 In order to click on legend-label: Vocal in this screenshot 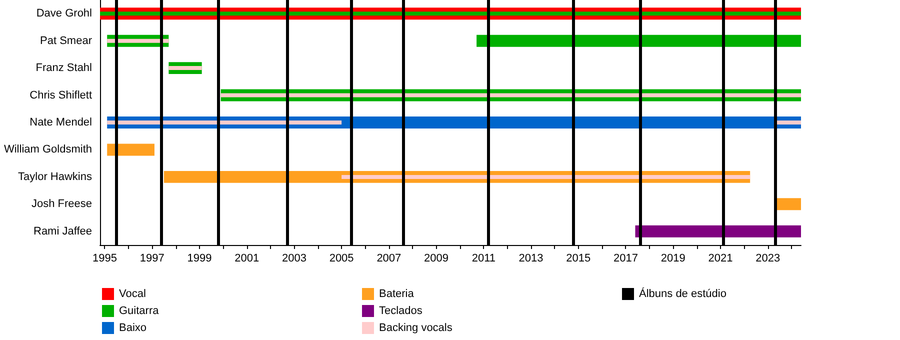, I will do `click(132, 294)`.